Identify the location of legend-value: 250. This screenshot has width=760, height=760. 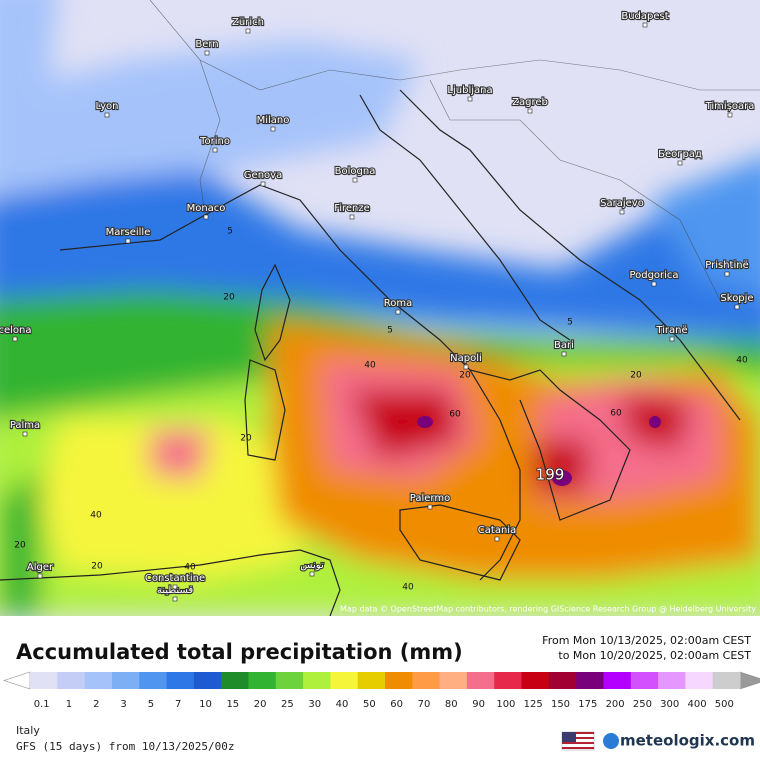
(642, 704).